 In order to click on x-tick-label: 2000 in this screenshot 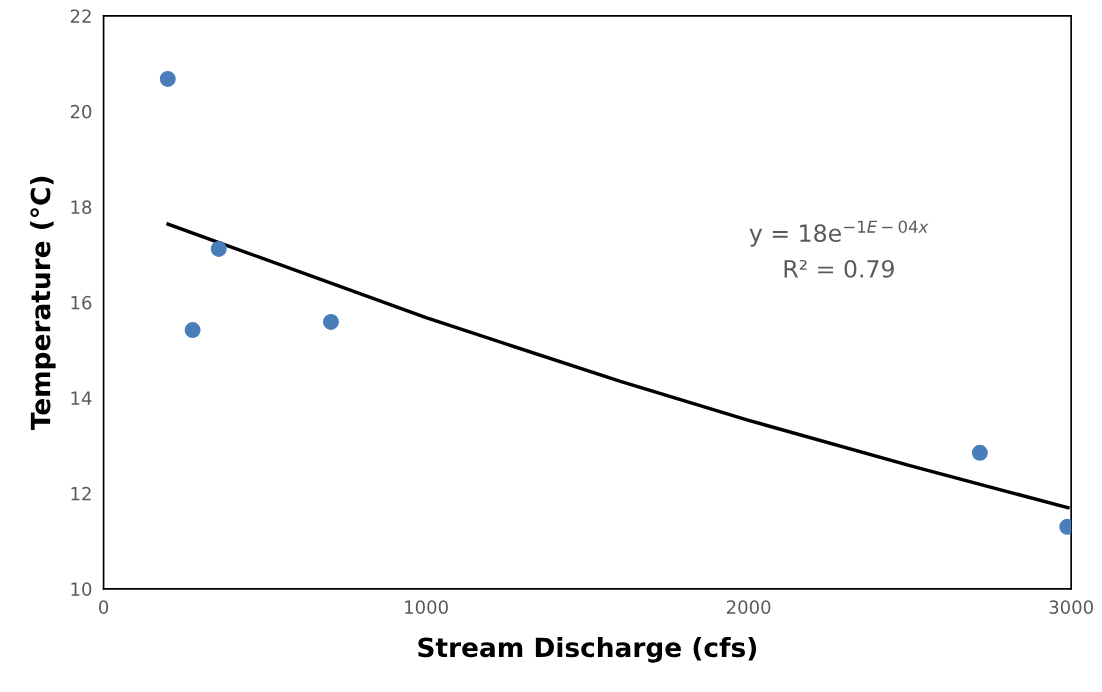, I will do `click(748, 607)`.